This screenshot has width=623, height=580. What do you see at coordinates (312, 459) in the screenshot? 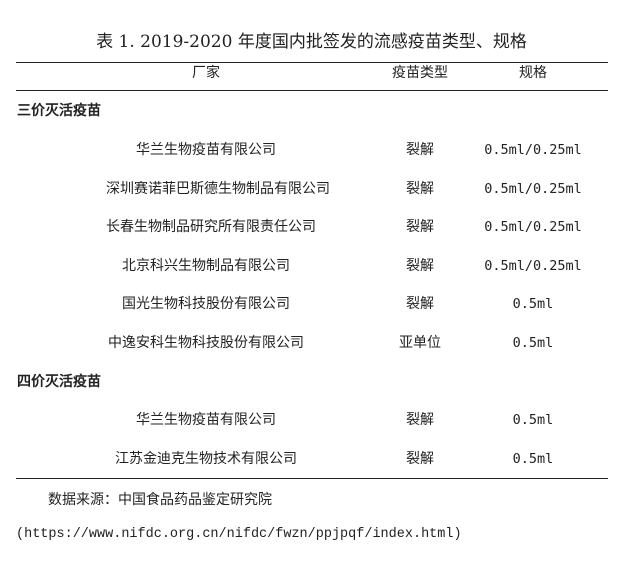
I see `table-row: 江苏金迪克生物技术有限公司 裂解 0.5ml` at bounding box center [312, 459].